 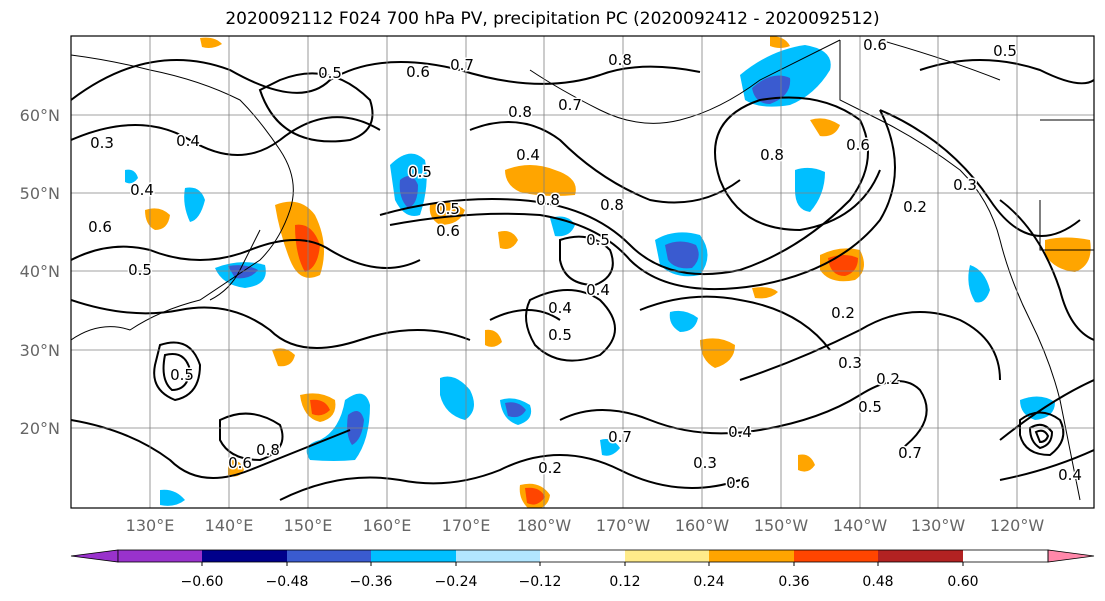 What do you see at coordinates (877, 582) in the screenshot?
I see `colorbar-tick: 0.48` at bounding box center [877, 582].